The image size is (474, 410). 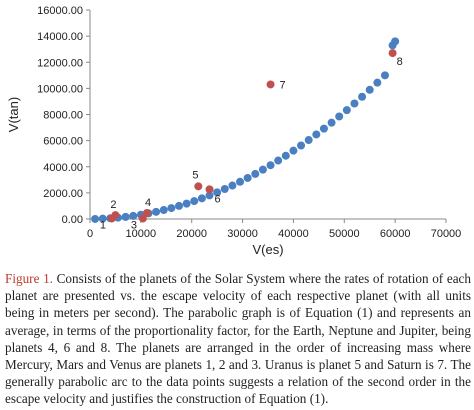 What do you see at coordinates (60, 11) in the screenshot?
I see `y-tick-label: 16000.00` at bounding box center [60, 11].